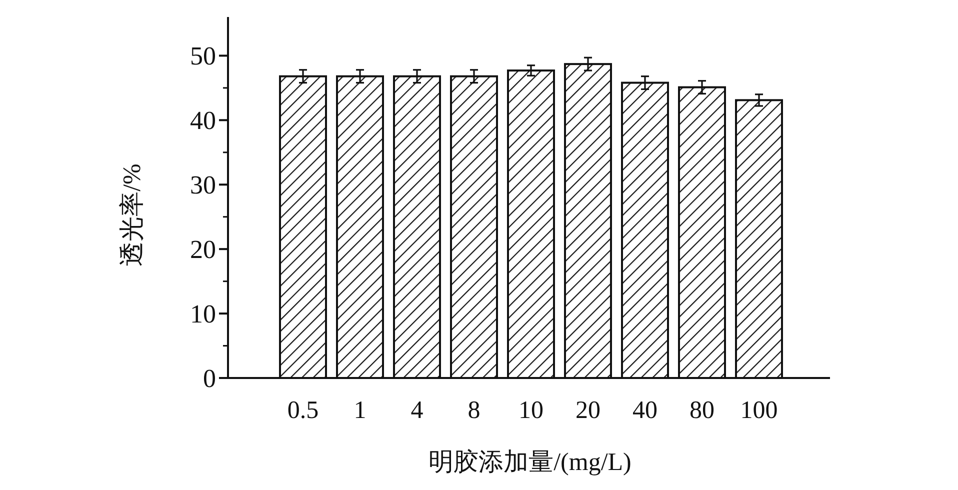 The width and height of the screenshot is (958, 490). I want to click on y-tick-label: 30, so click(203, 185).